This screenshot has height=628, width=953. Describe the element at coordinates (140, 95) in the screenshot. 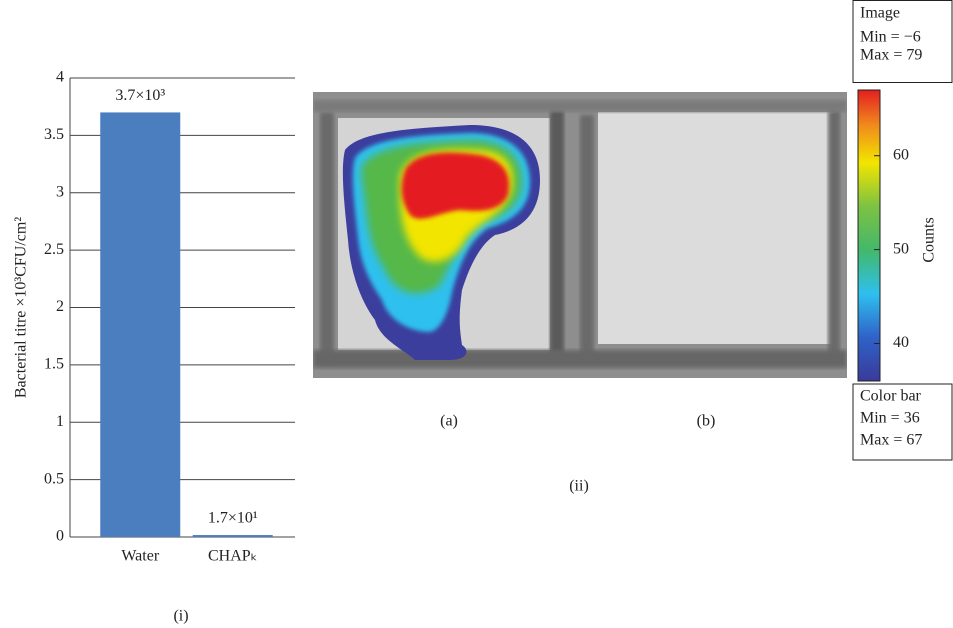

I see `value-label: 3.7×10³` at that location.